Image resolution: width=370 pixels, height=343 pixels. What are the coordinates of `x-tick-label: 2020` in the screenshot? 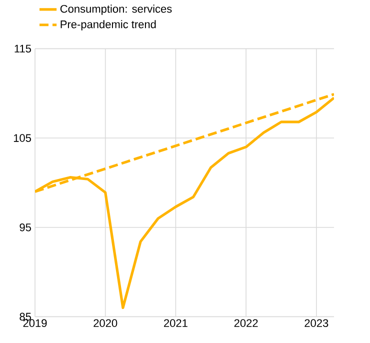 It's located at (106, 323).